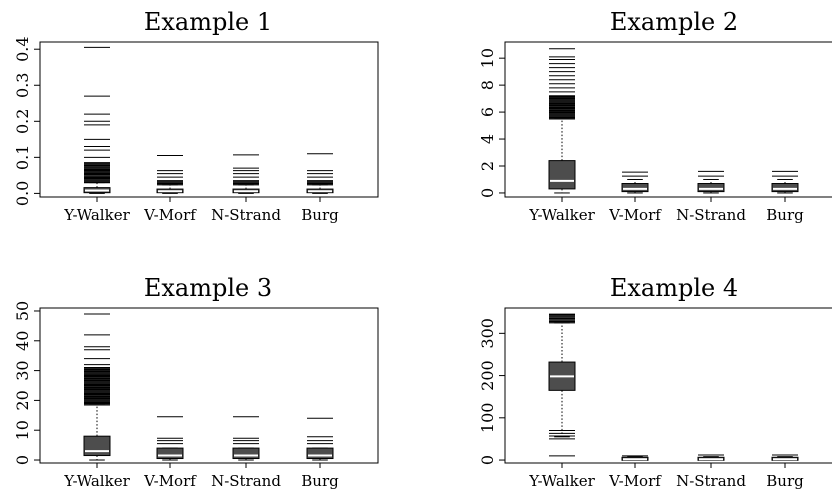 This screenshot has height=490, width=832. Describe the element at coordinates (22, 48) in the screenshot. I see `y-tick-label: 0.4` at that location.